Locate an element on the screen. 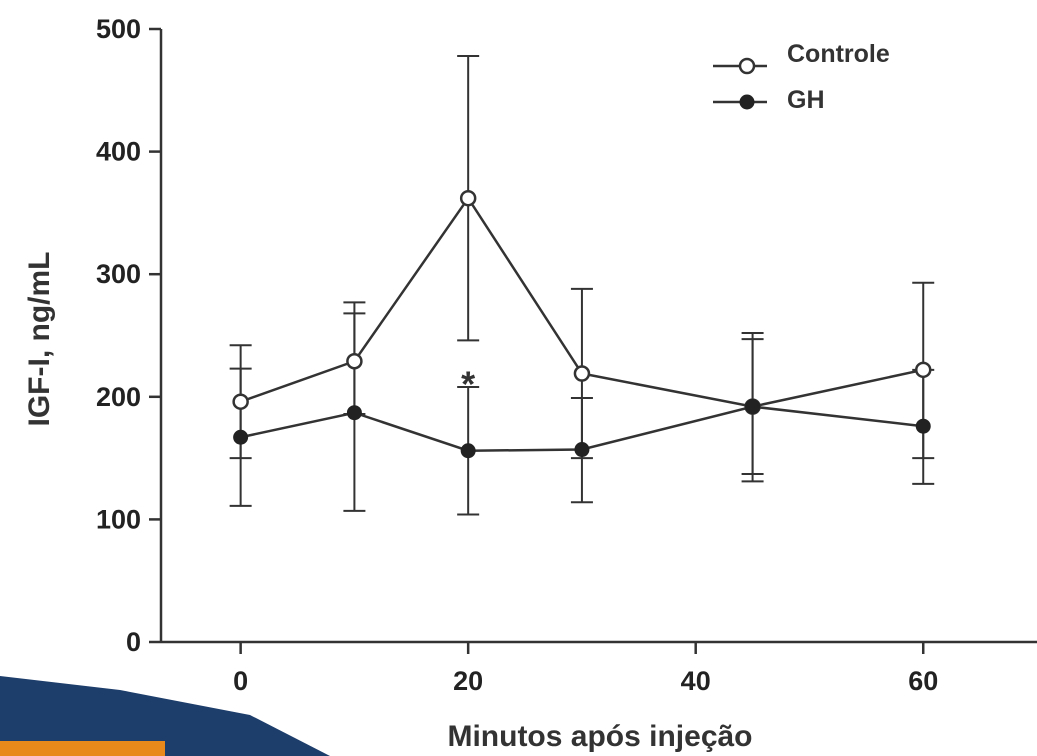 The height and width of the screenshot is (756, 1037). series-line-gh is located at coordinates (582, 428).